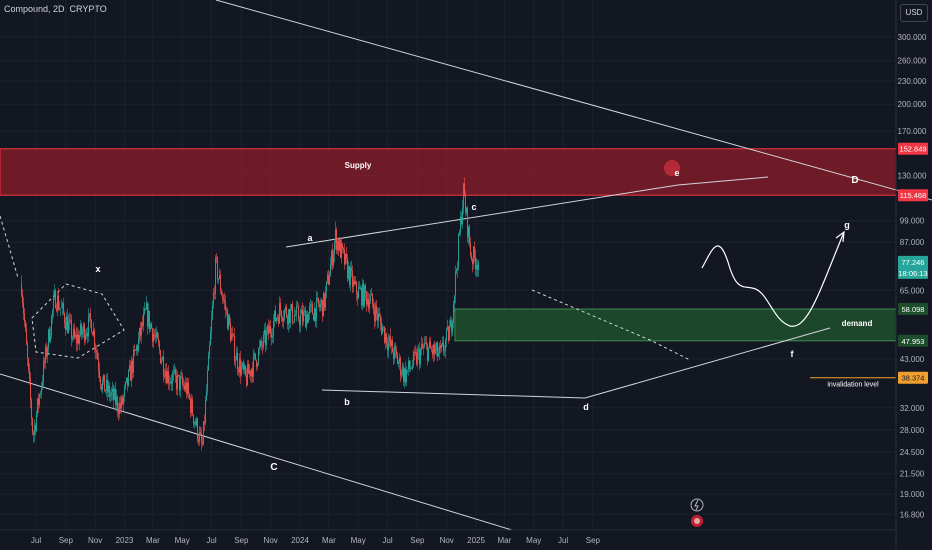  Describe the element at coordinates (593, 540) in the screenshot. I see `x-tick-label: Sep` at that location.